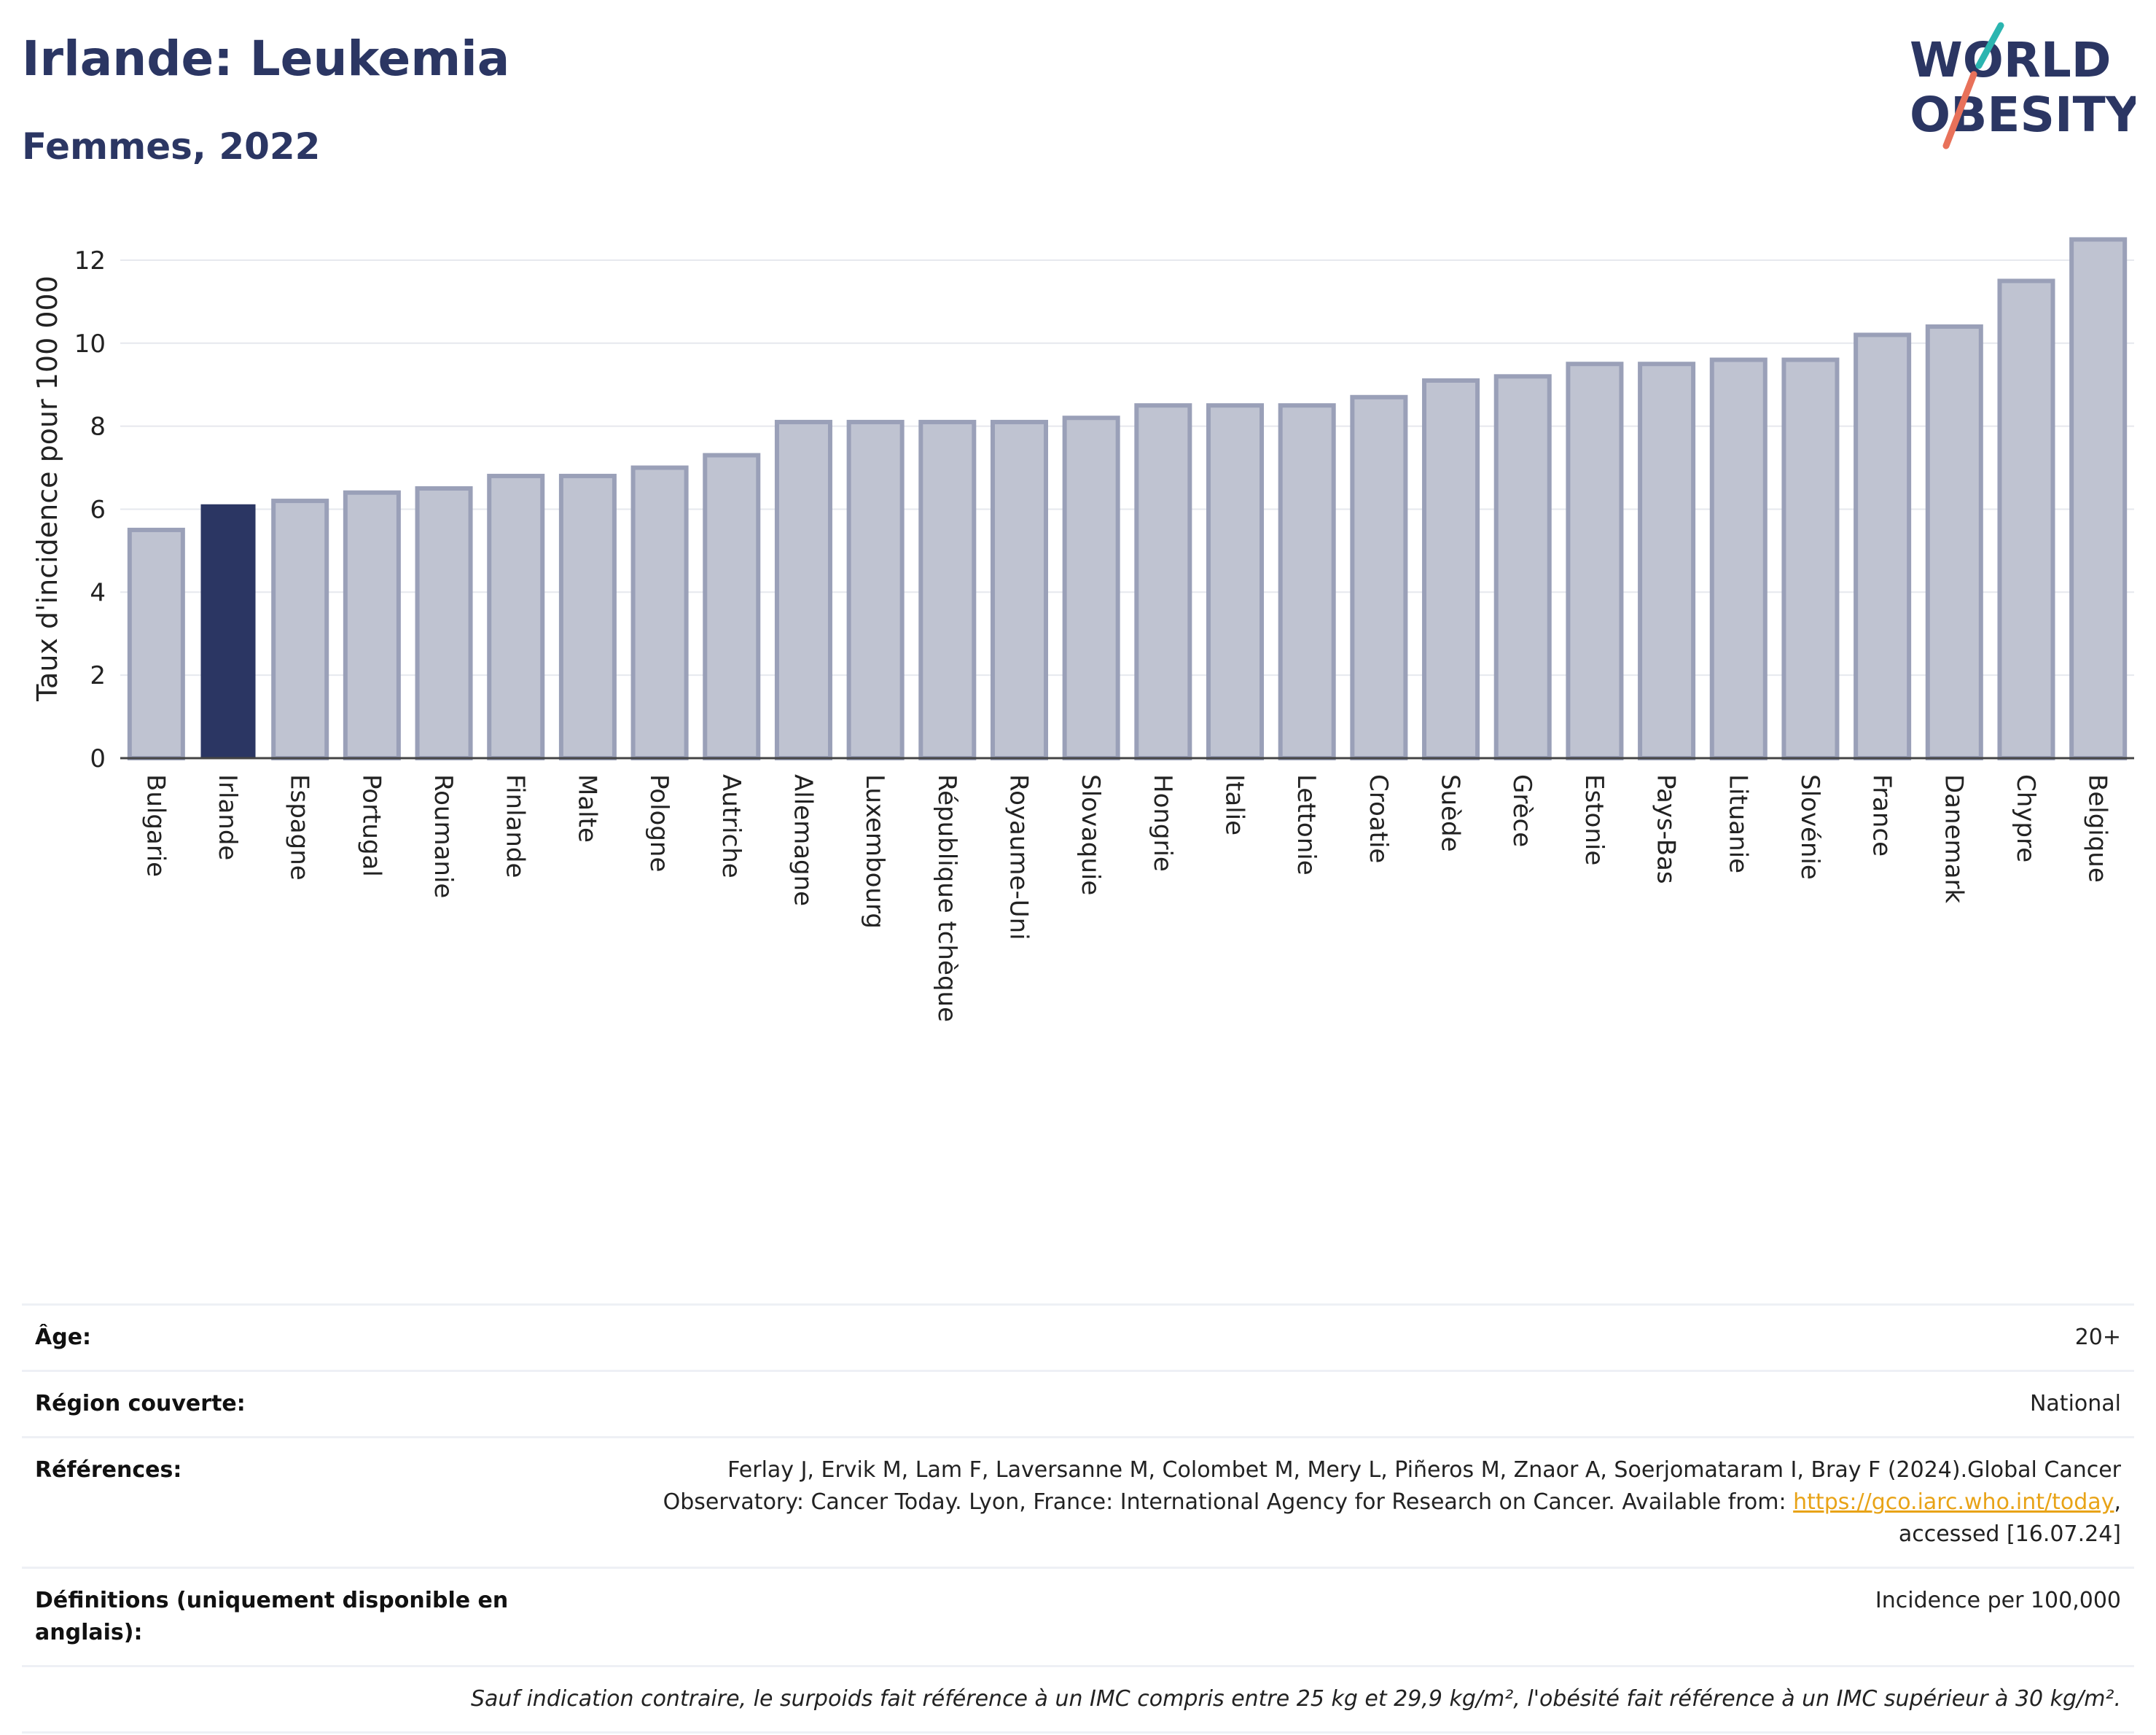 This screenshot has height=1735, width=2156. I want to click on definitions-value: Incidence per 100,000, so click(1331, 1617).